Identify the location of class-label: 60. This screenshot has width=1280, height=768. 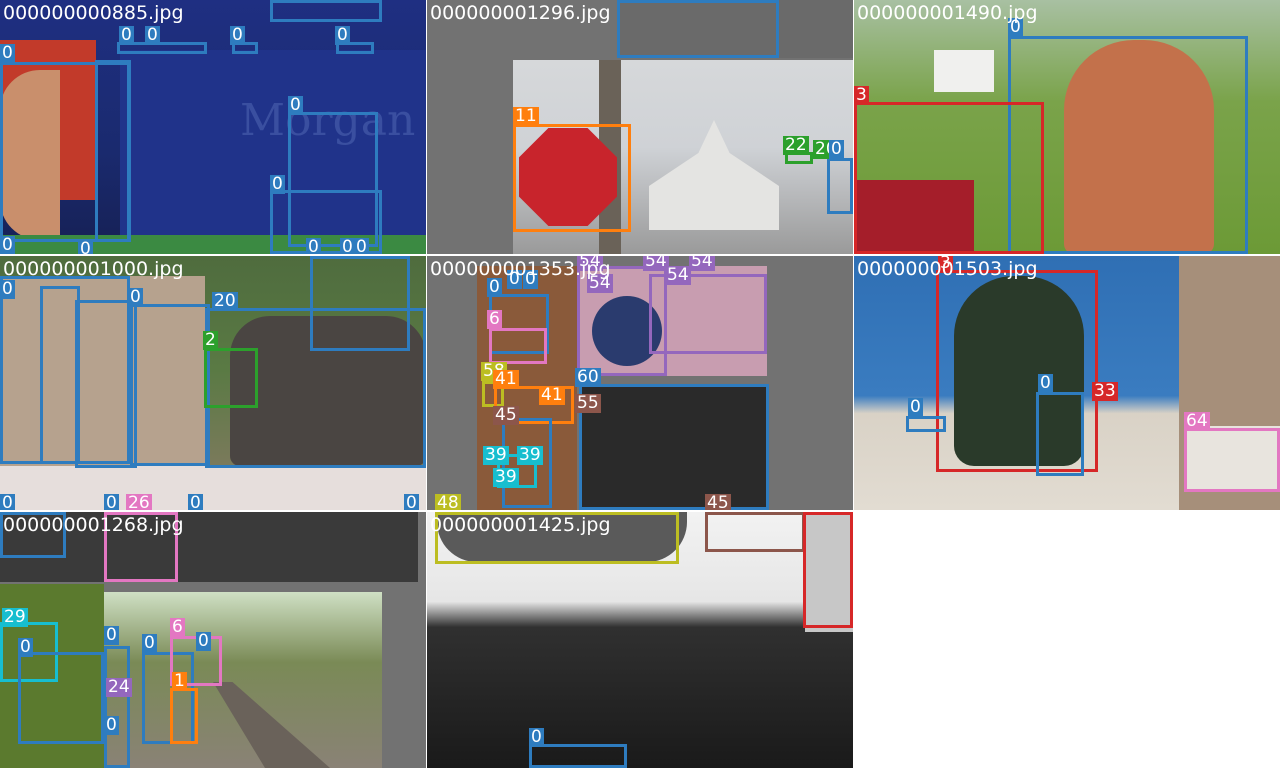
(588, 377).